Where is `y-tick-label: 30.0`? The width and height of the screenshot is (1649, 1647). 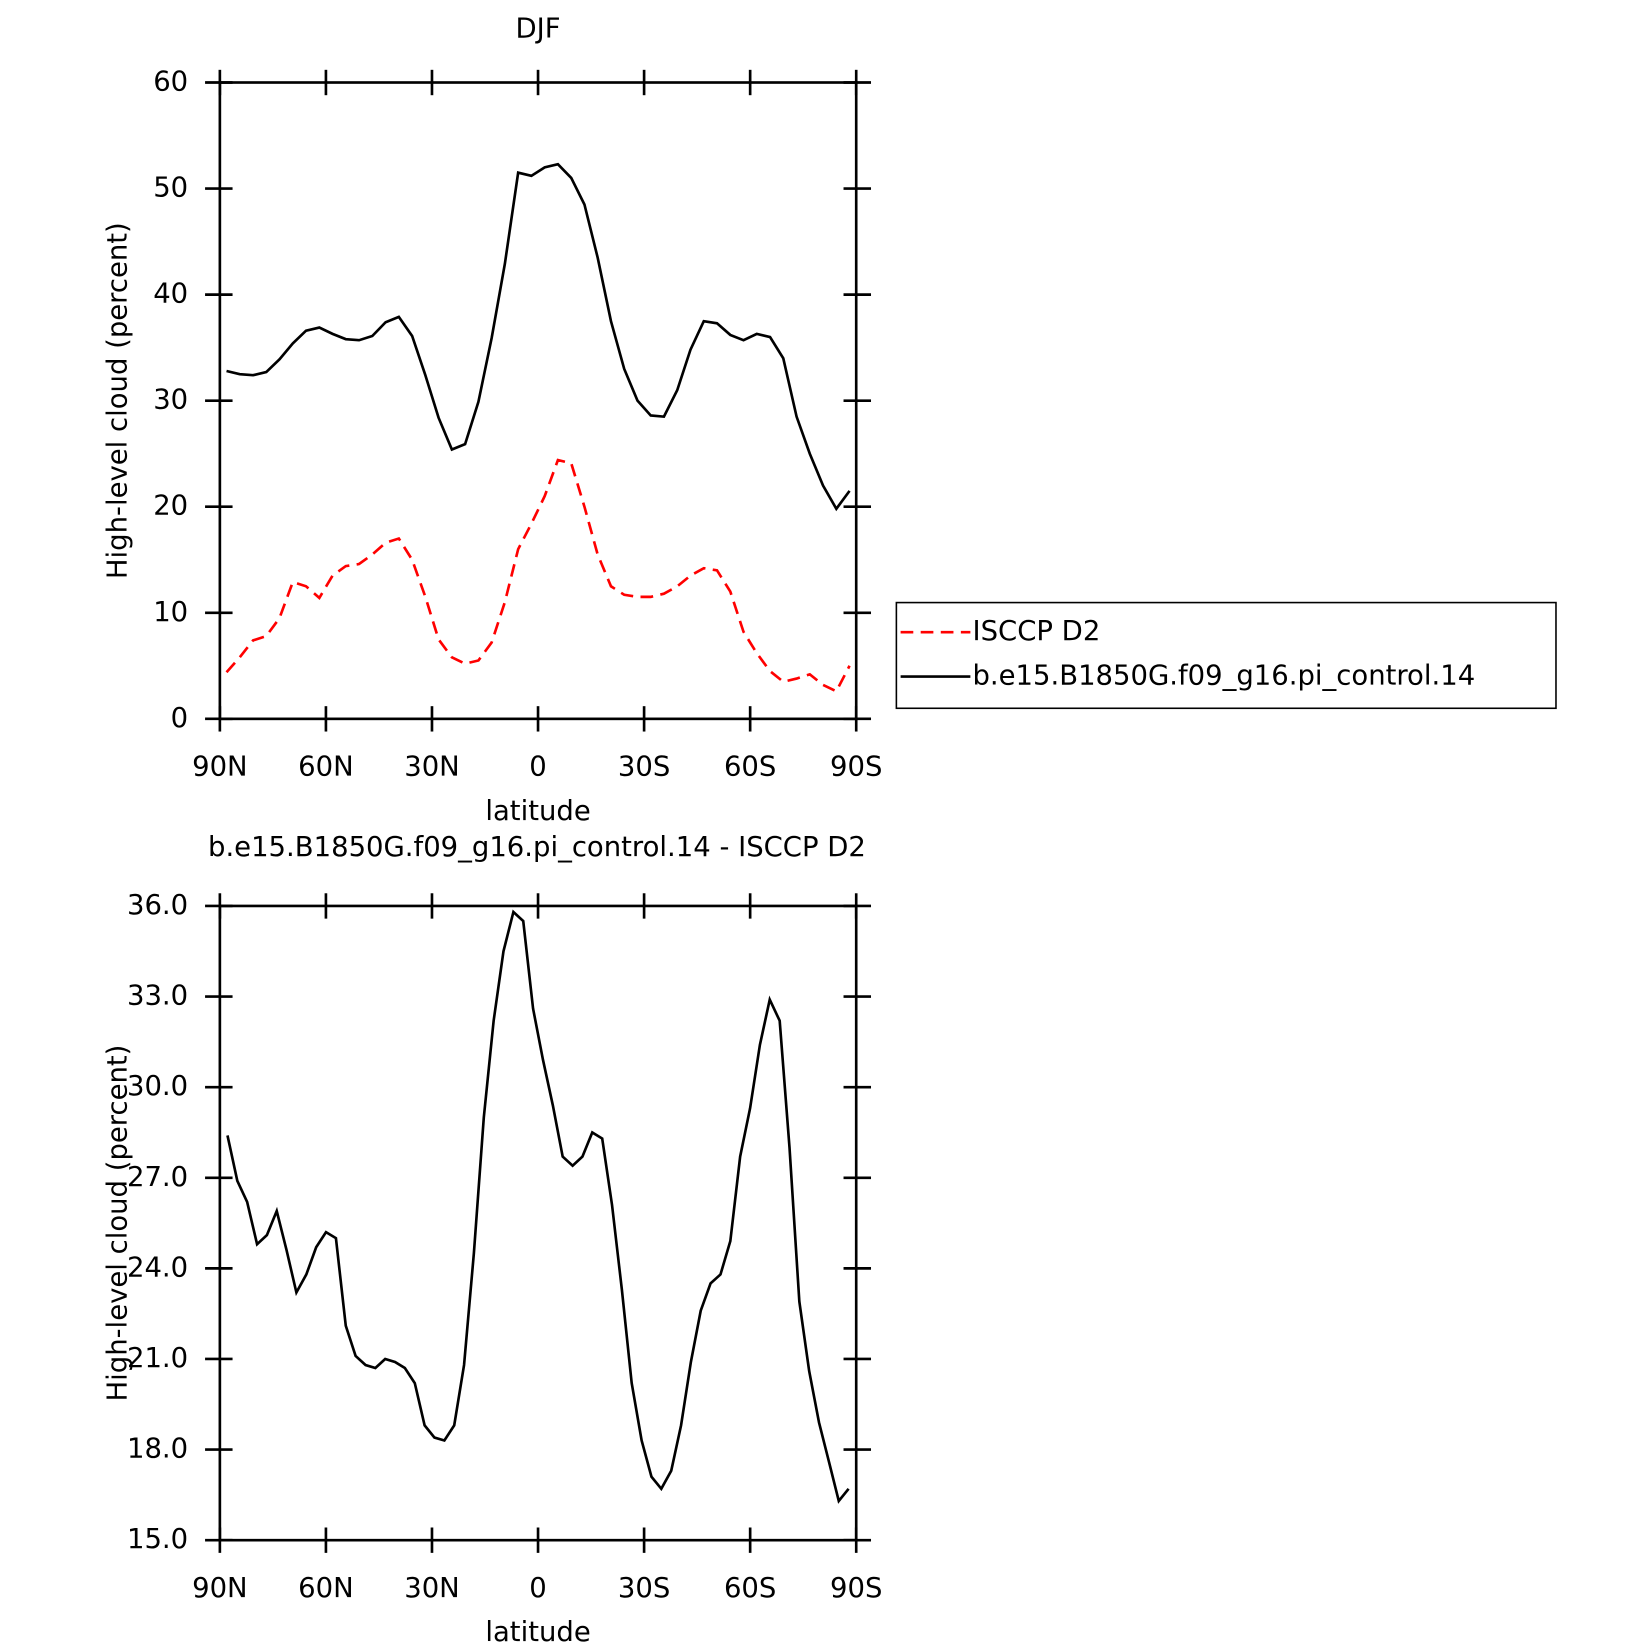 y-tick-label: 30.0 is located at coordinates (157, 1086).